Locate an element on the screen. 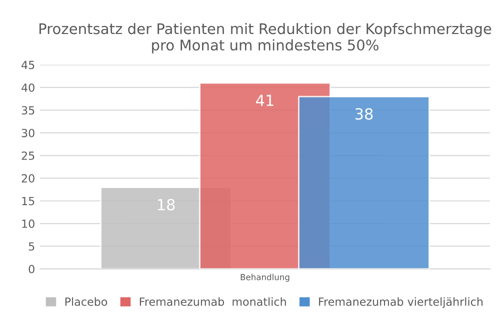 This screenshot has height=324, width=500. data-label: 18 is located at coordinates (166, 204).